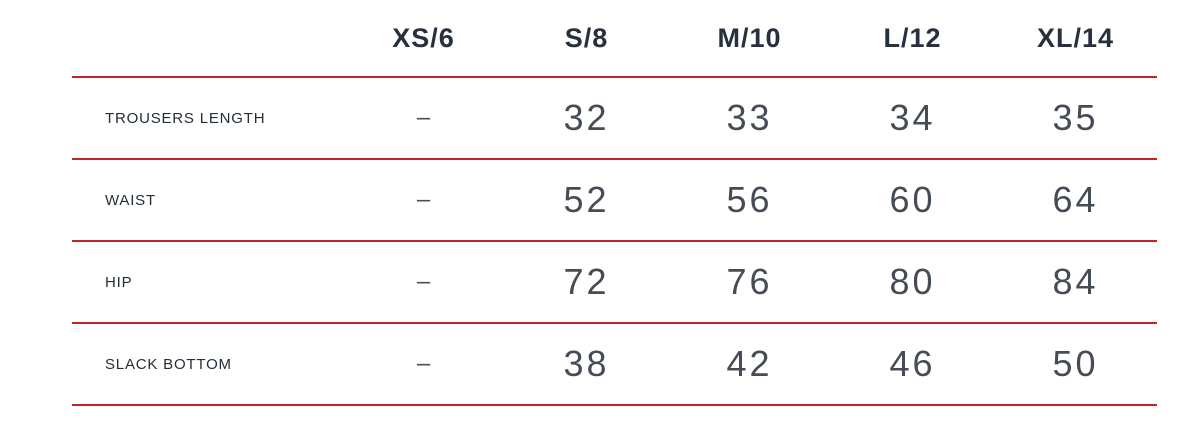 This screenshot has height=427, width=1200. What do you see at coordinates (912, 37) in the screenshot?
I see `column-header-l-12: L/12` at bounding box center [912, 37].